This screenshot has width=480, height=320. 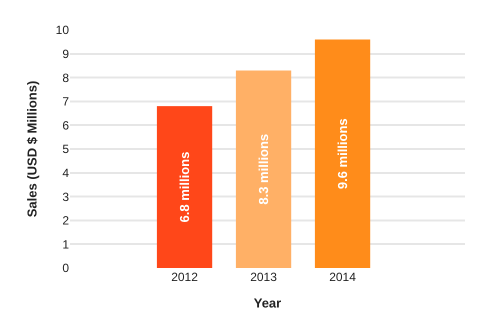 What do you see at coordinates (66, 149) in the screenshot?
I see `y-tick-label: 5` at bounding box center [66, 149].